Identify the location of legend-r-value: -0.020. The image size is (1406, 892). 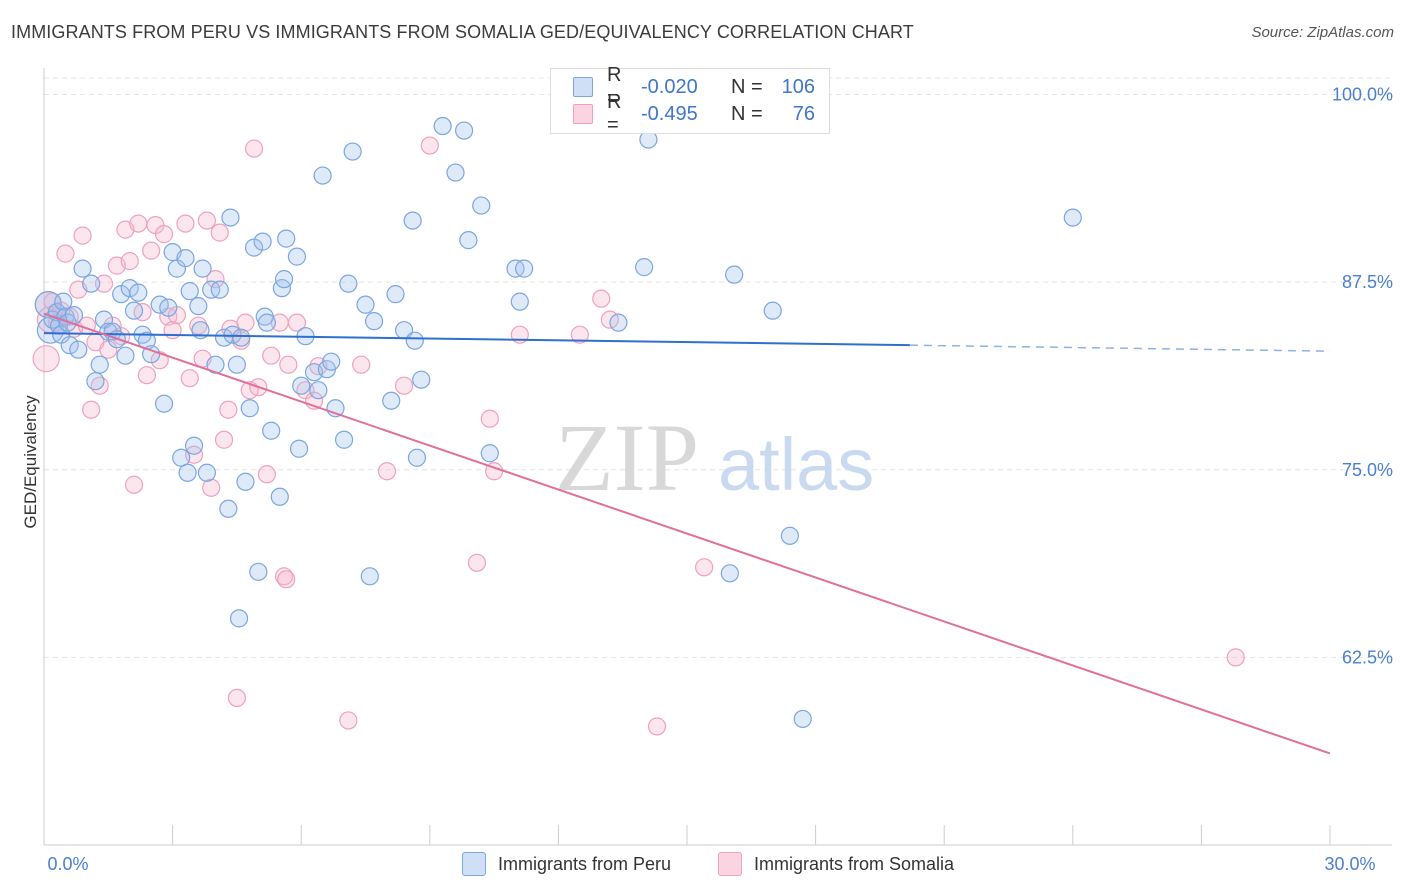
(669, 86).